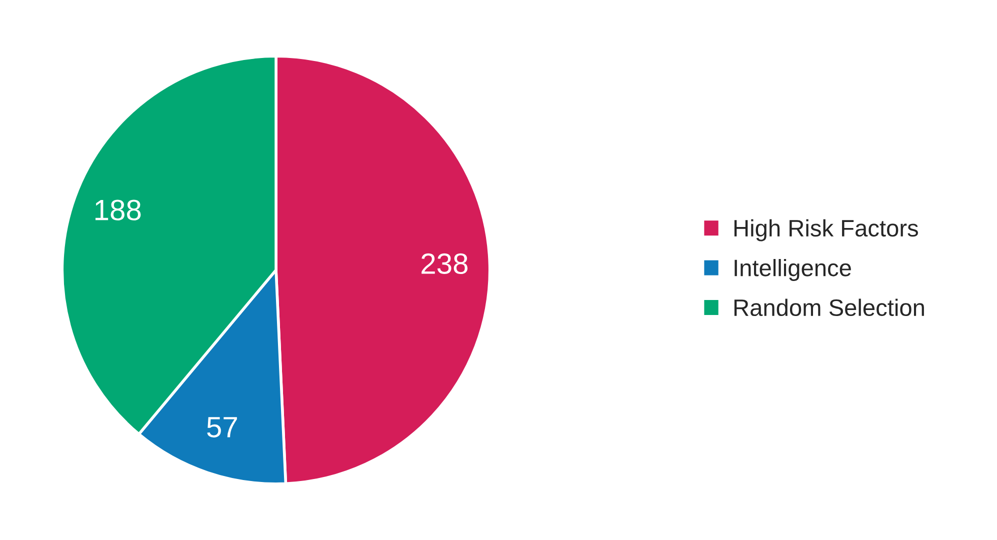 The height and width of the screenshot is (540, 997). Describe the element at coordinates (118, 210) in the screenshot. I see `data-label: 188` at that location.